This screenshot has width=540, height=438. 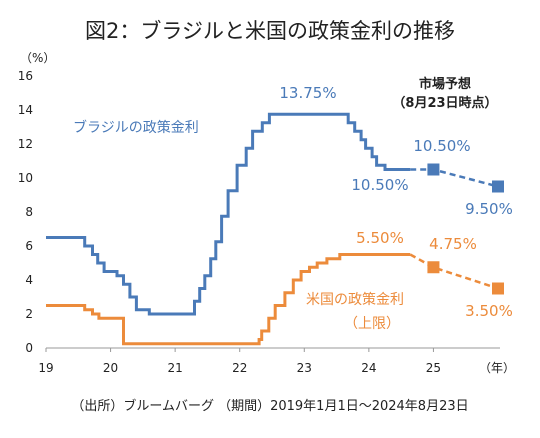 What do you see at coordinates (497, 368) in the screenshot?
I see `x-axis-unit: （年）` at bounding box center [497, 368].